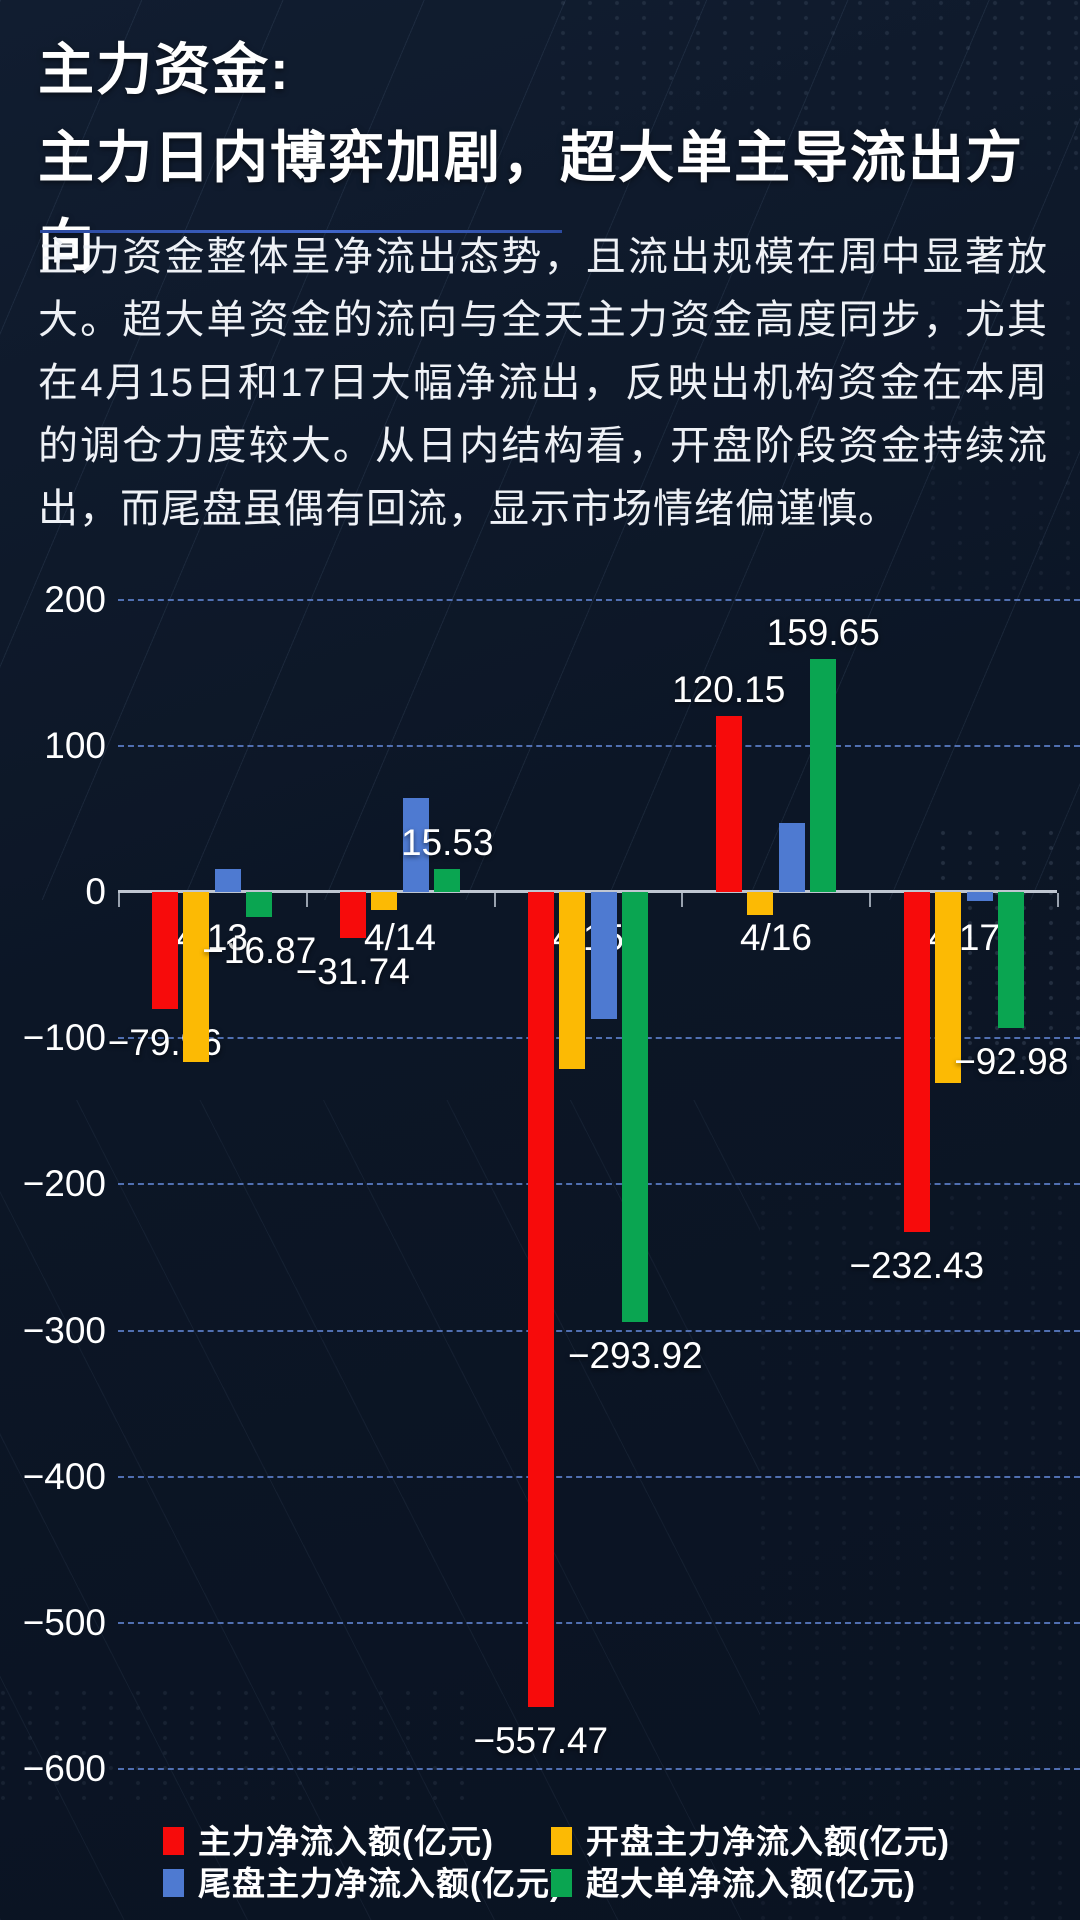 The height and width of the screenshot is (1920, 1080). What do you see at coordinates (259, 950) in the screenshot?
I see `data-label-series4-4/13: −16.87` at bounding box center [259, 950].